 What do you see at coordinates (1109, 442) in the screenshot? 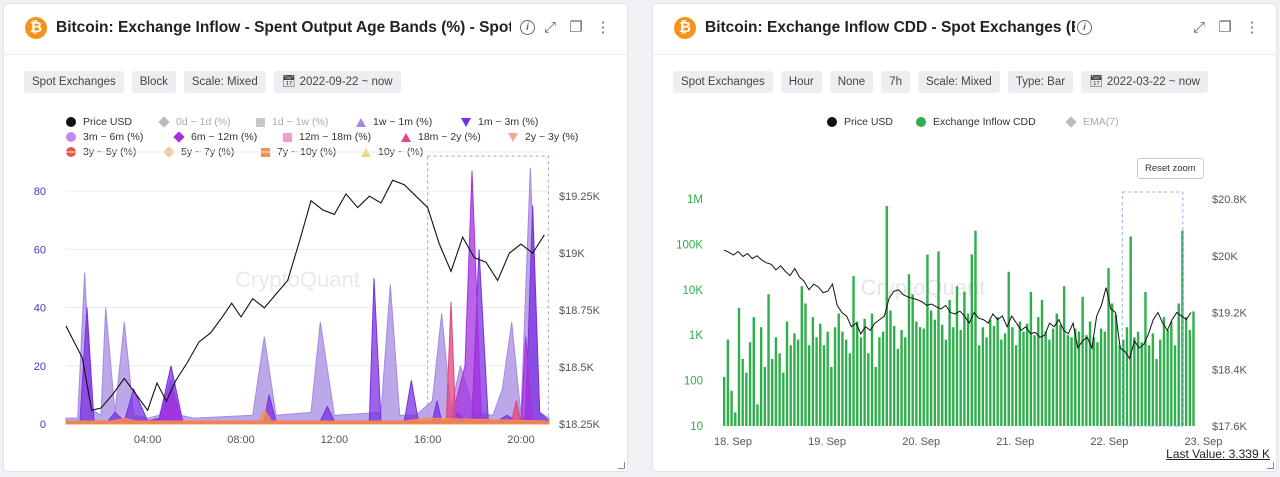
I see `x-tick: 22. Sep` at bounding box center [1109, 442].